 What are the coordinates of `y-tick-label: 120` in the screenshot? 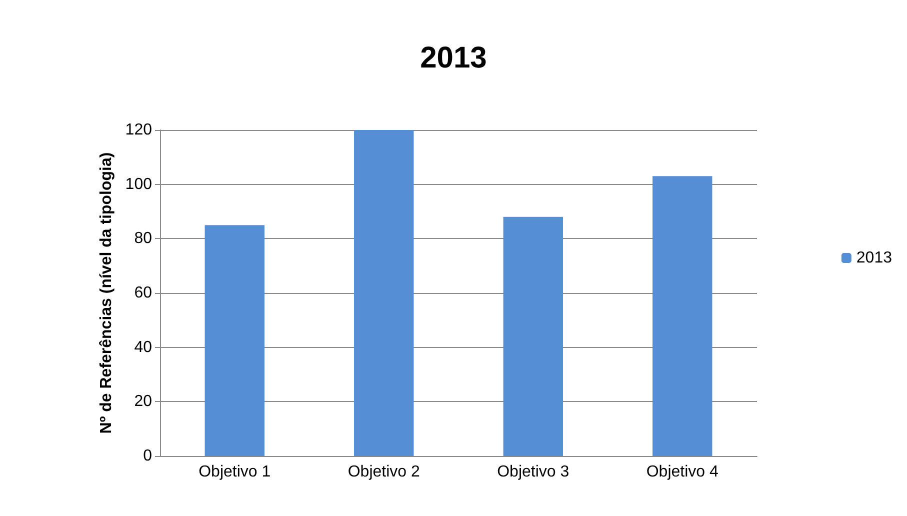 It's located at (138, 130).